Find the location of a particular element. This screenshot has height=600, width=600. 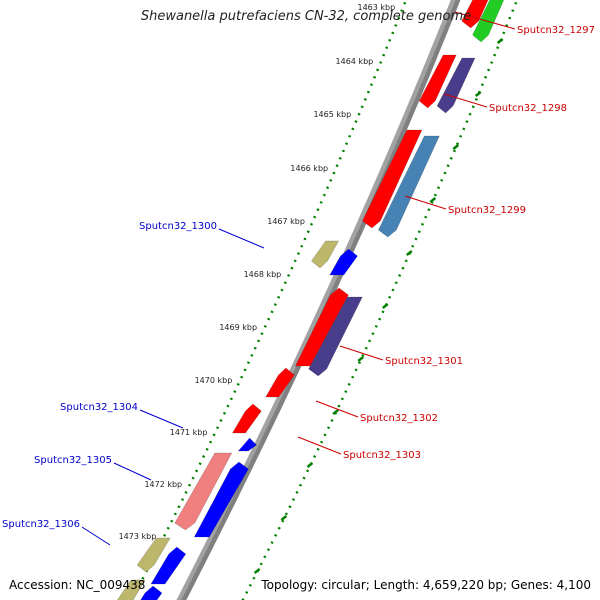

accession-text: Accession: NC_009438 is located at coordinates (77, 585).